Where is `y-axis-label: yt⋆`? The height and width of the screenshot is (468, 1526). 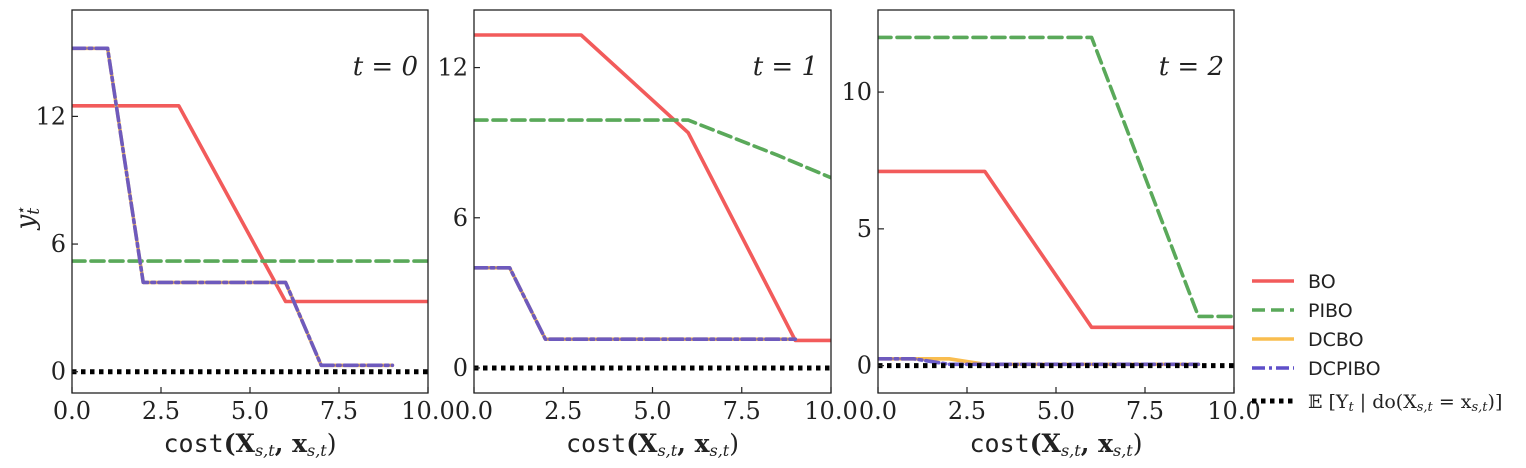 y-axis-label: yt⋆ is located at coordinates (27, 219).